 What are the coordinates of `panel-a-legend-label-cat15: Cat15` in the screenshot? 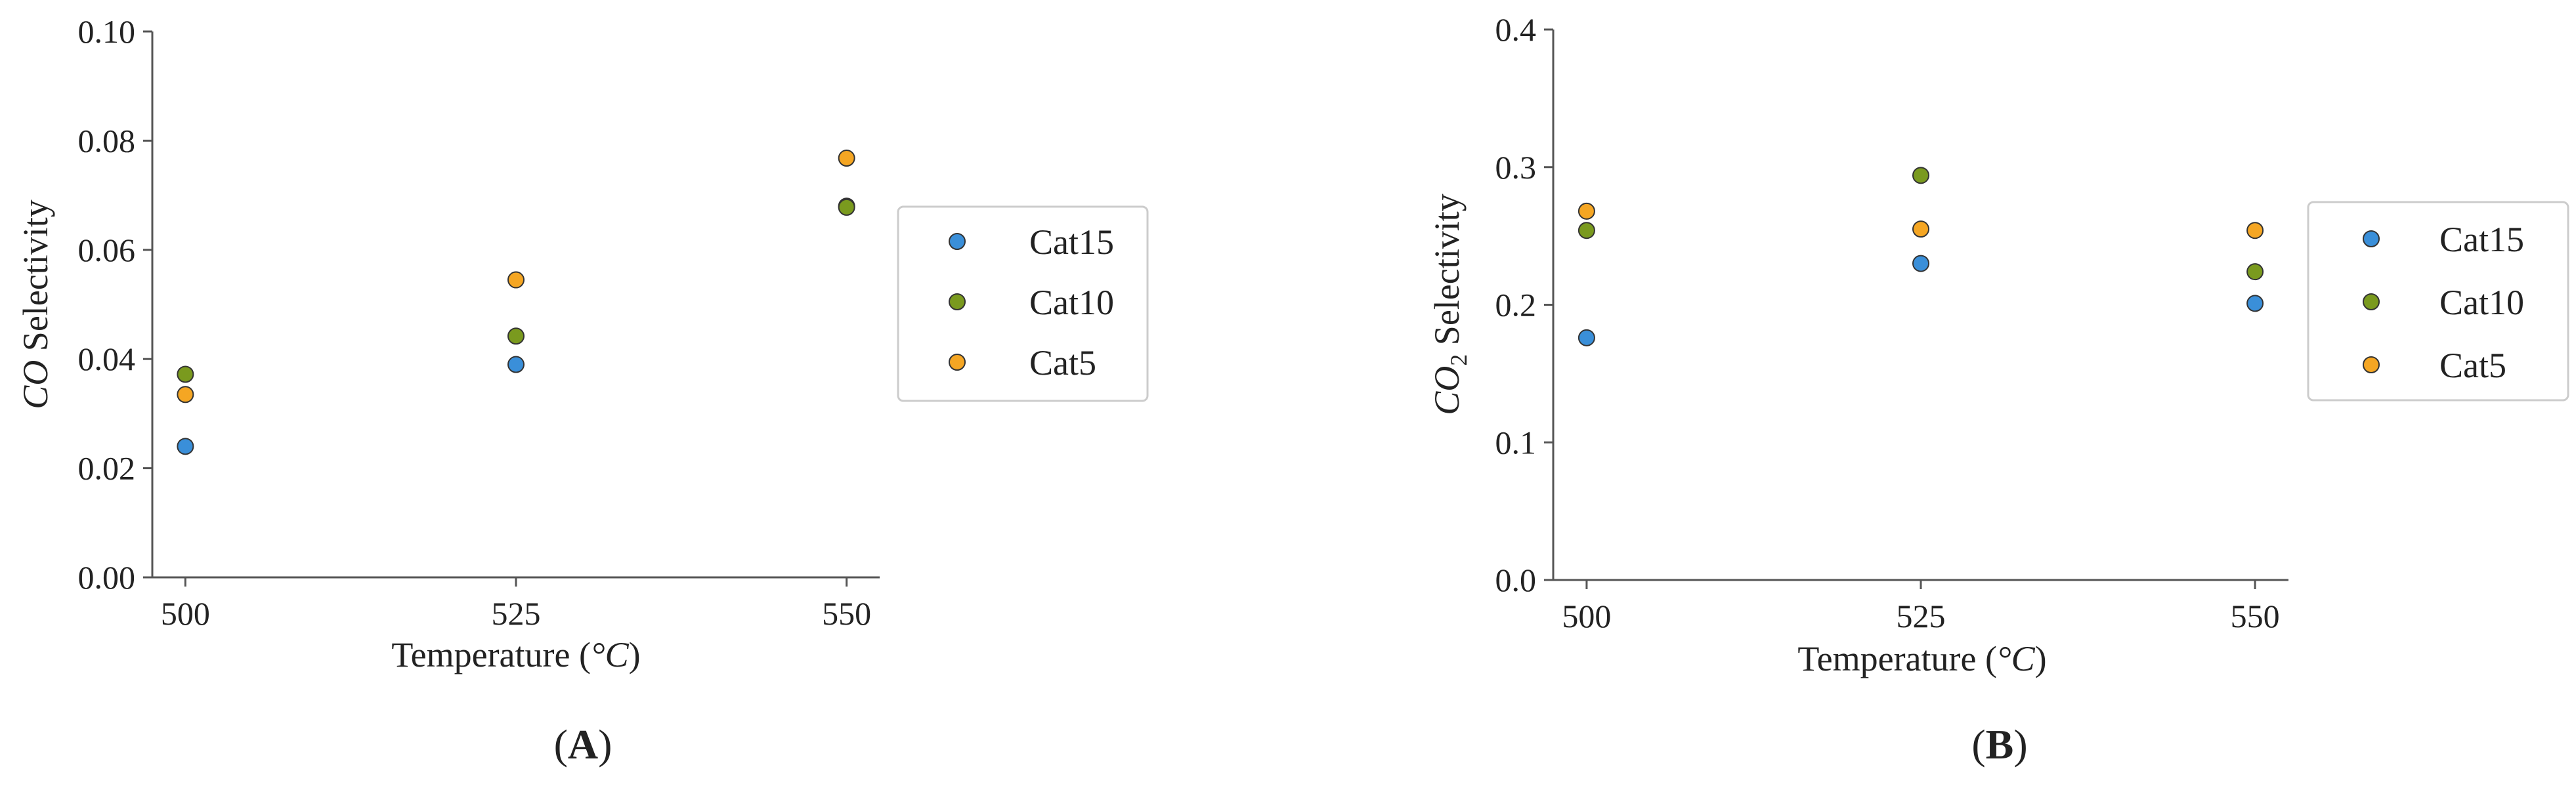 It's located at (1071, 242).